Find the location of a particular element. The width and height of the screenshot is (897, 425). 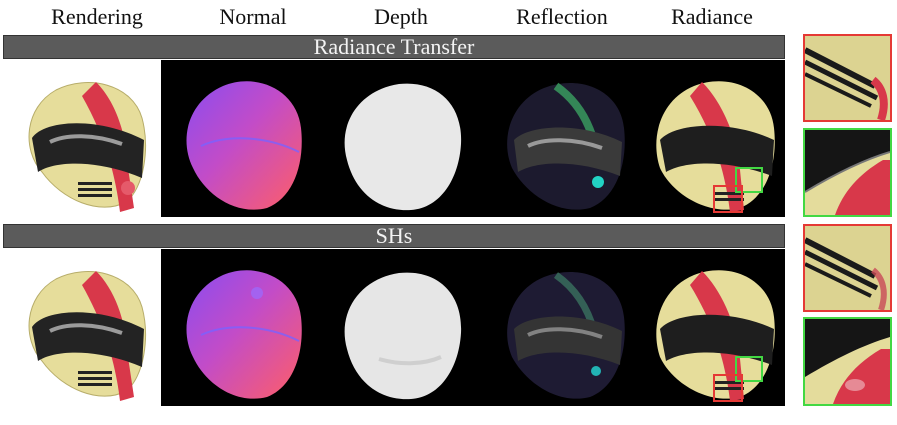

column-header-reflection: Reflection is located at coordinates (562, 16).